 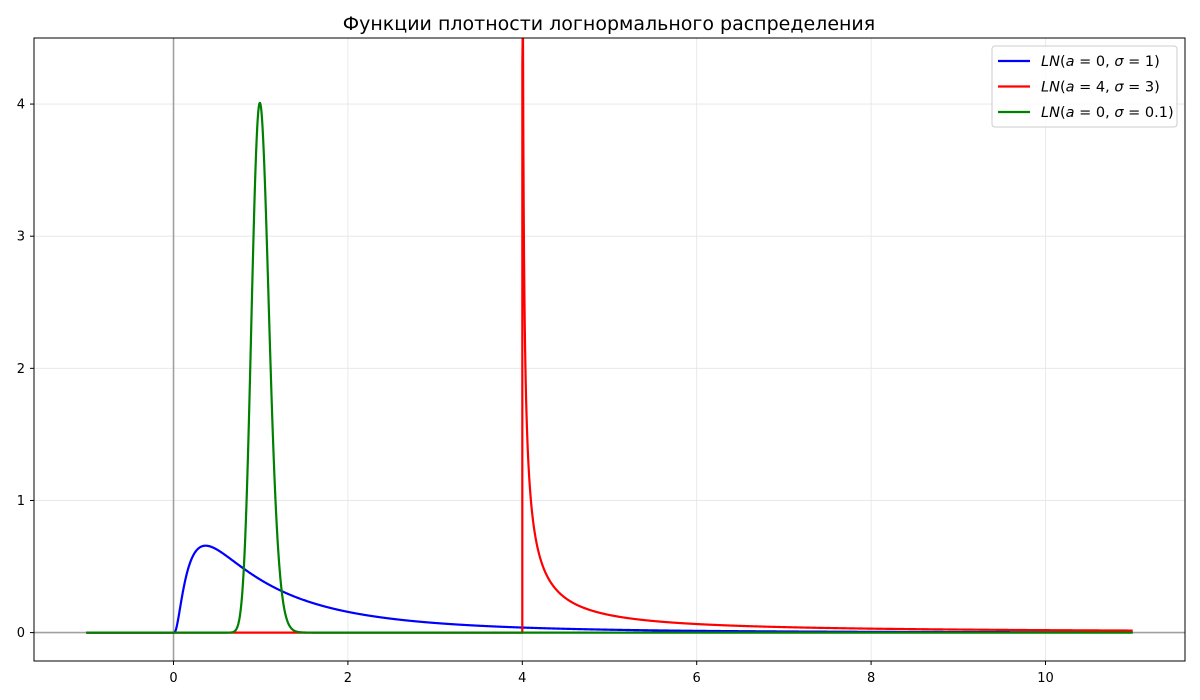 I want to click on x-tick-label: 10, so click(x=1045, y=678).